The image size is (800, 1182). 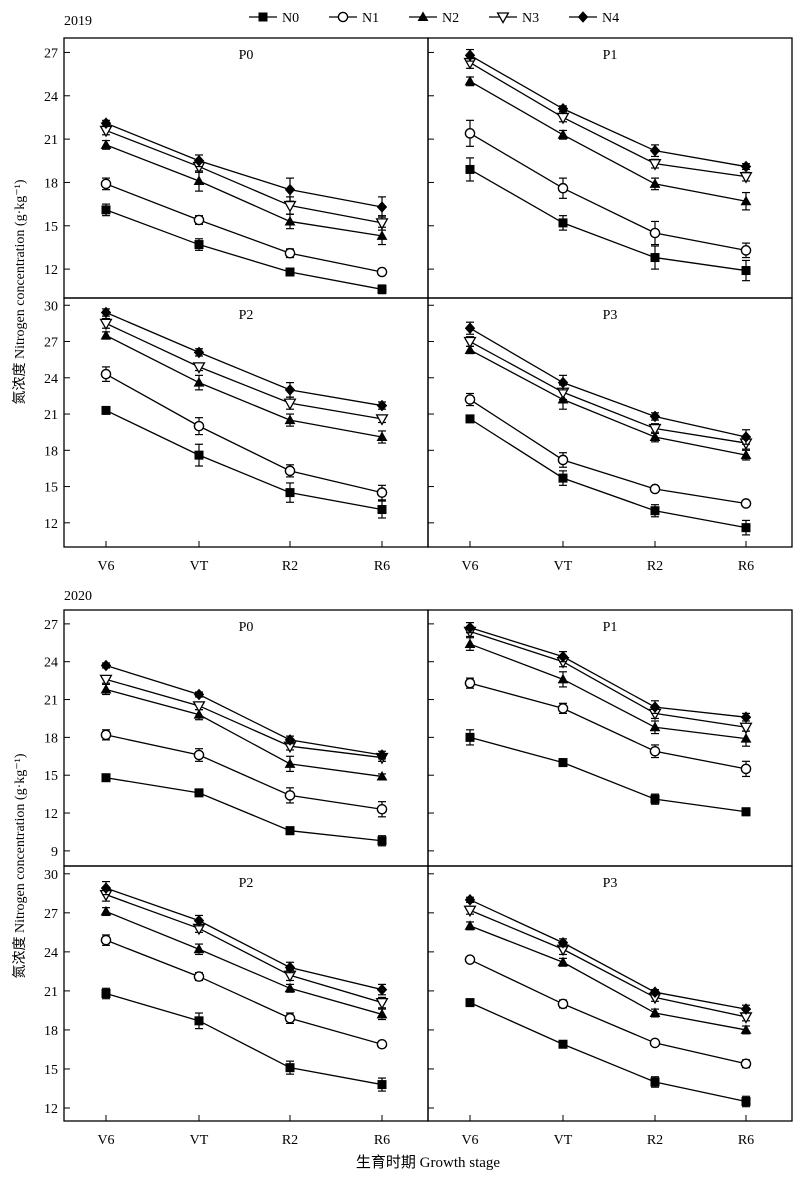 What do you see at coordinates (290, 1140) in the screenshot?
I see `x-tick-label: R2` at bounding box center [290, 1140].